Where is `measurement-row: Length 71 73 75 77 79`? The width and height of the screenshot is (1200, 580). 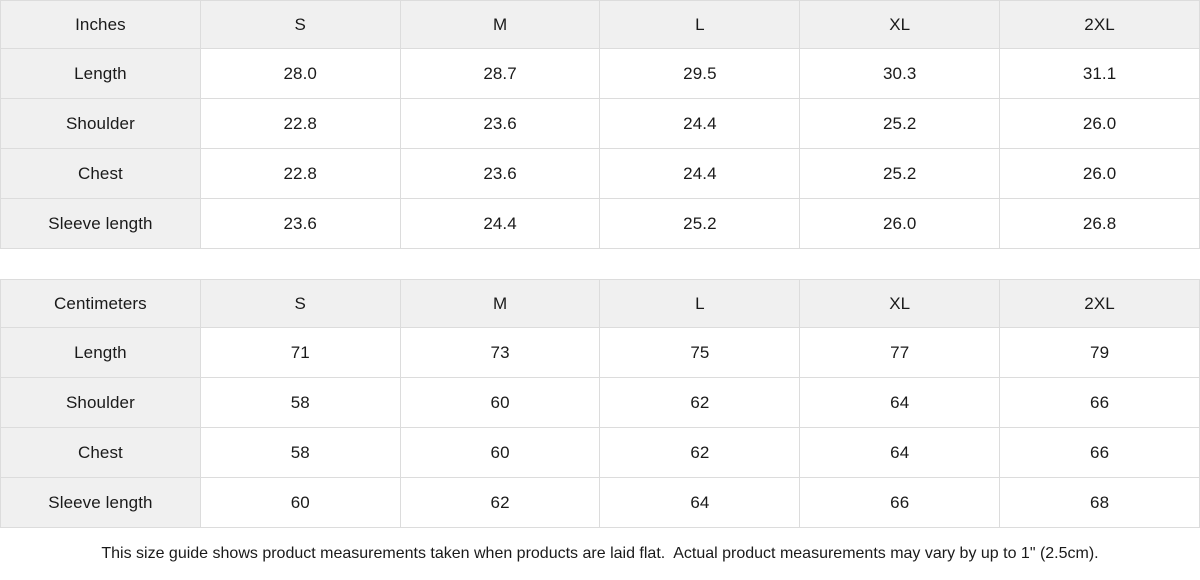
measurement-row: Length 71 73 75 77 79 is located at coordinates (600, 352).